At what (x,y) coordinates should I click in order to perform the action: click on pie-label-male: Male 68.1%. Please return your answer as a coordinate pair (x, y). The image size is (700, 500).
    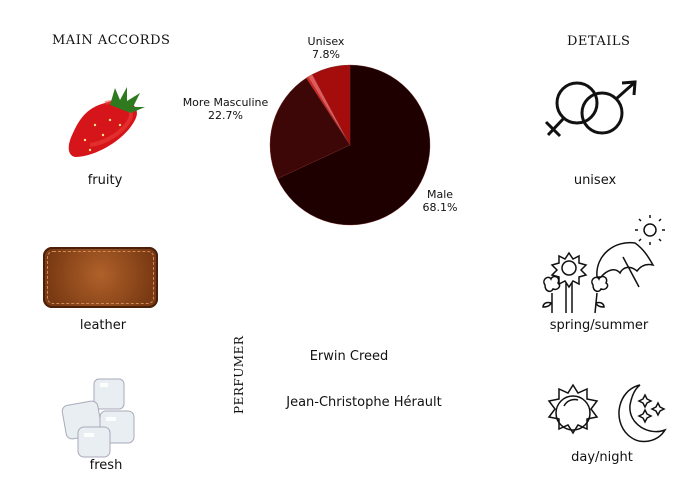
    Looking at the image, I should click on (440, 201).